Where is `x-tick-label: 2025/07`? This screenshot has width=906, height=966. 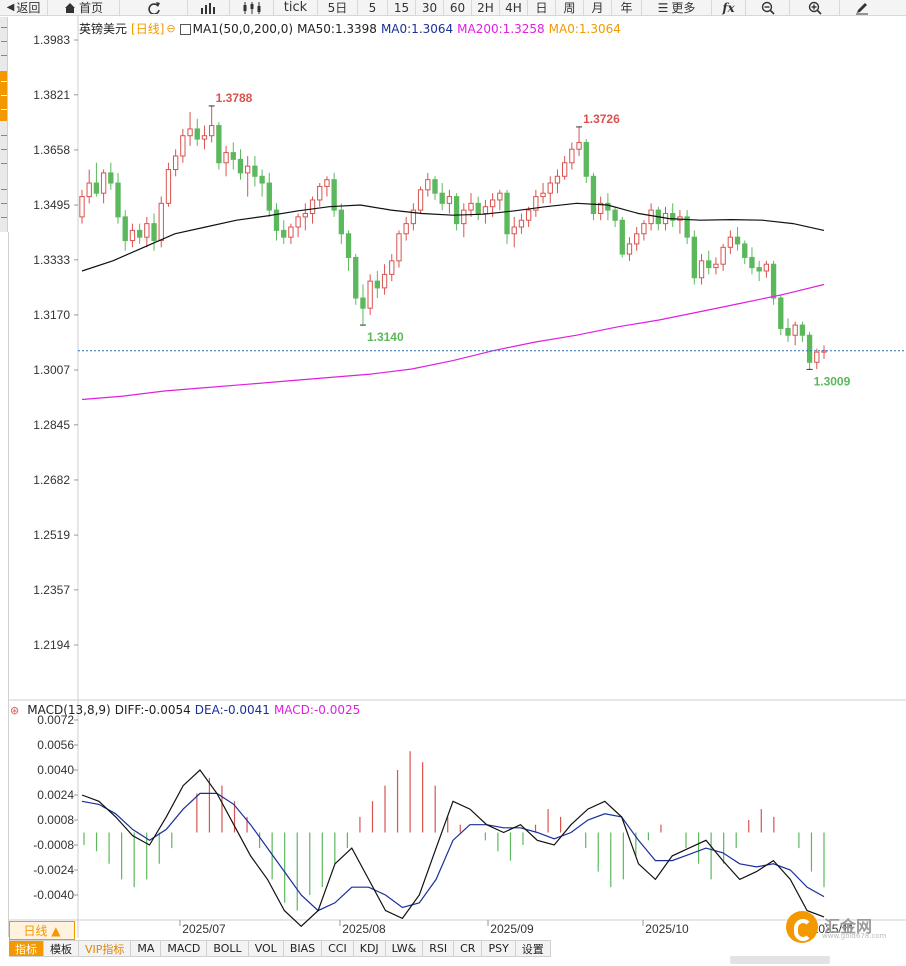 x-tick-label: 2025/07 is located at coordinates (204, 929).